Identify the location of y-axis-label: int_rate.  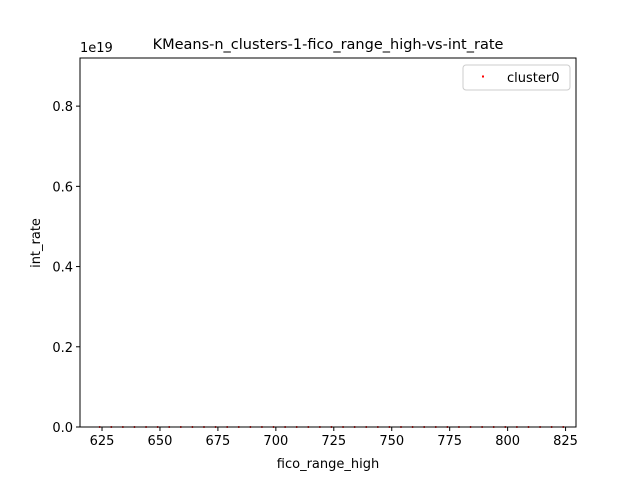
(36, 243).